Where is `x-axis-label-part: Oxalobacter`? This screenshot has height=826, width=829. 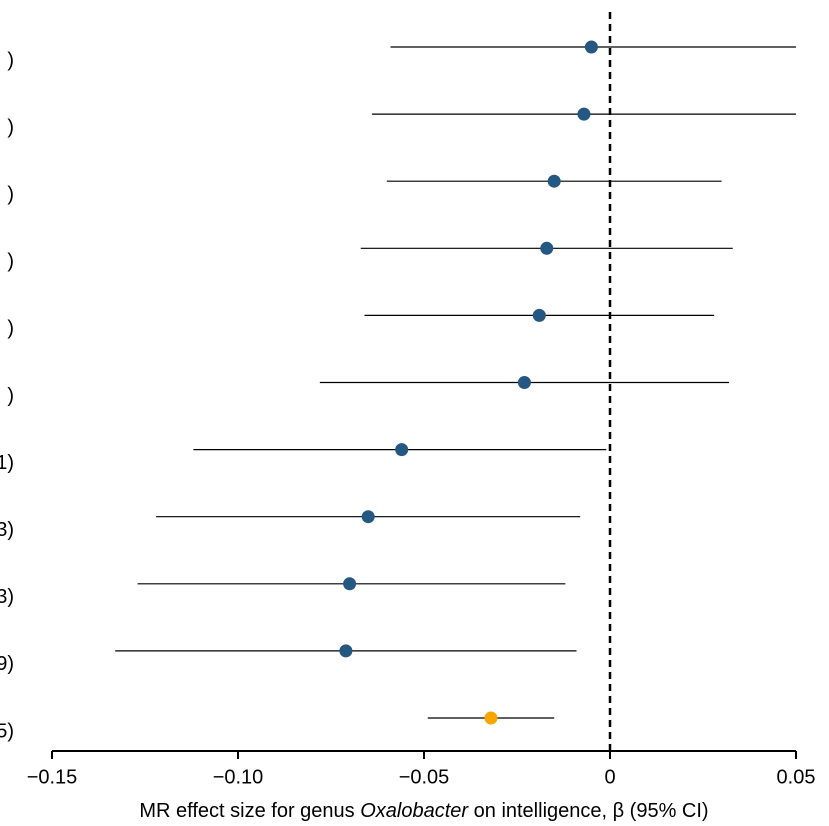
x-axis-label-part: Oxalobacter is located at coordinates (414, 811).